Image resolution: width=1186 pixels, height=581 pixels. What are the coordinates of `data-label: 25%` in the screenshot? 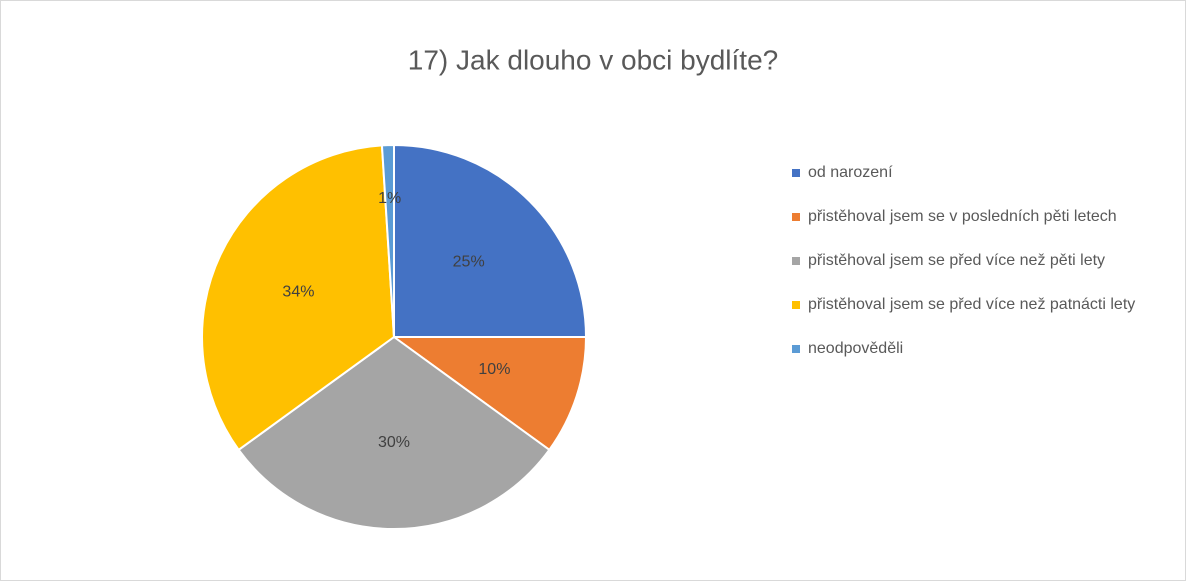 It's located at (469, 262).